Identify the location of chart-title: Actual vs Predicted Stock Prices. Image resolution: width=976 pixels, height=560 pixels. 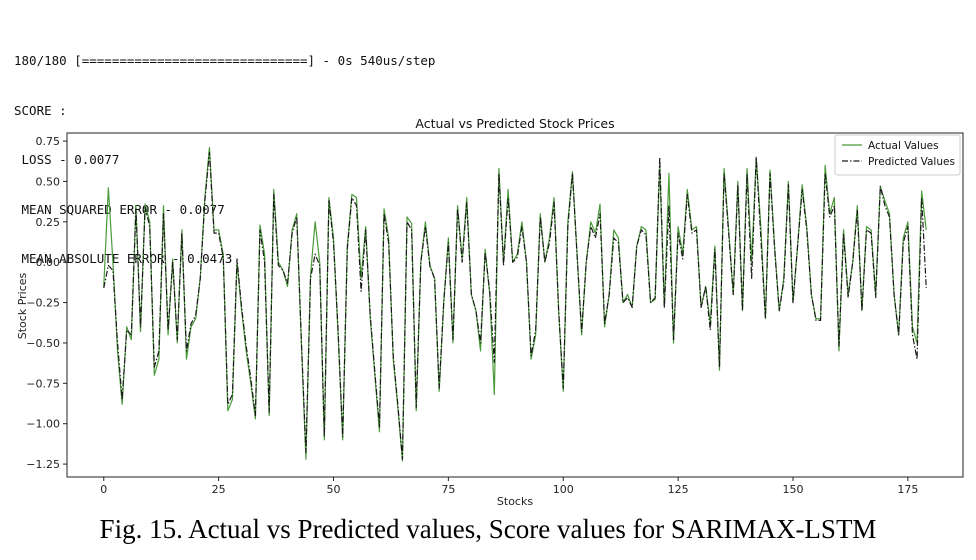
(514, 123).